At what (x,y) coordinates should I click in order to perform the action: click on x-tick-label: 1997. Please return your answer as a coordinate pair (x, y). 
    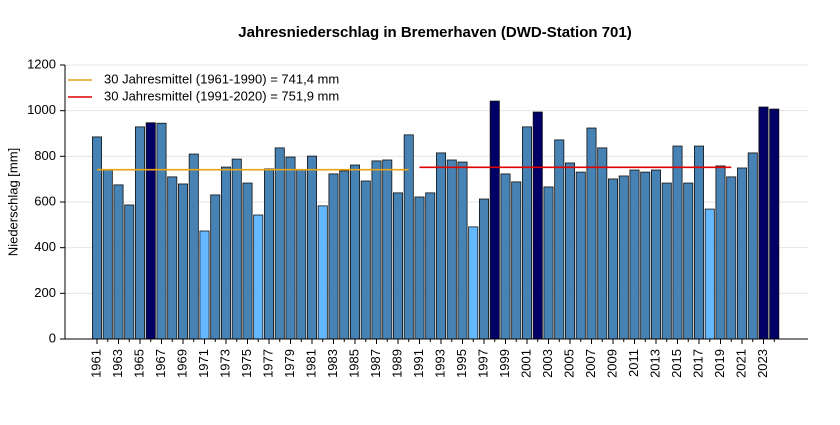
    Looking at the image, I should click on (482, 363).